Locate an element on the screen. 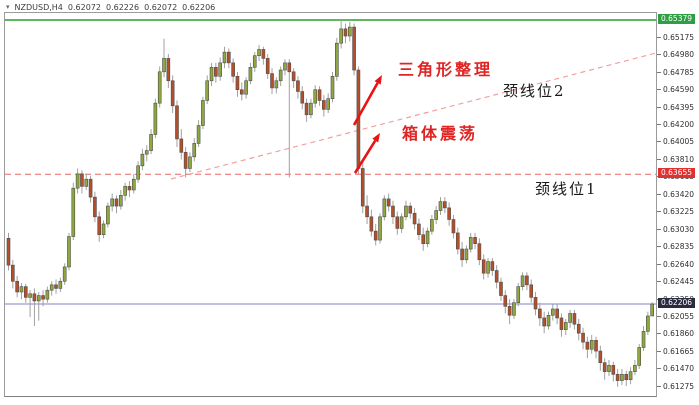 The width and height of the screenshot is (699, 405). annotation-arrowhead is located at coordinates (378, 80).